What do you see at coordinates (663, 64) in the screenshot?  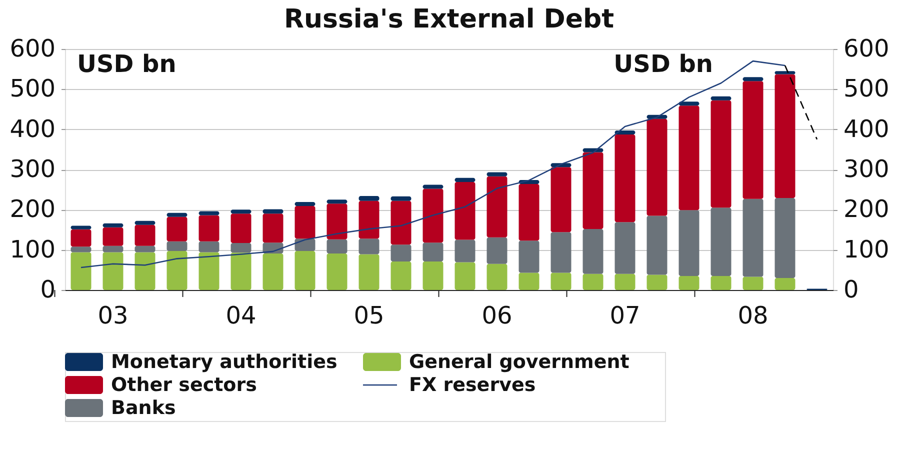 I see `y2-axis-title: USD bn` at bounding box center [663, 64].